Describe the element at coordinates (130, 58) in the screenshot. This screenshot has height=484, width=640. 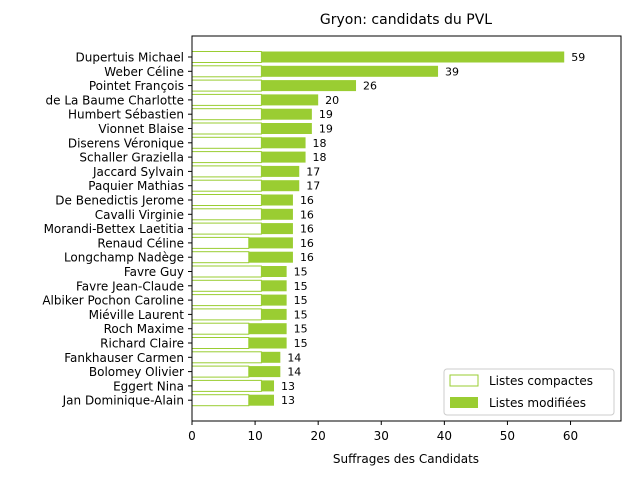
I see `category-label: Dupertuis Michael` at that location.